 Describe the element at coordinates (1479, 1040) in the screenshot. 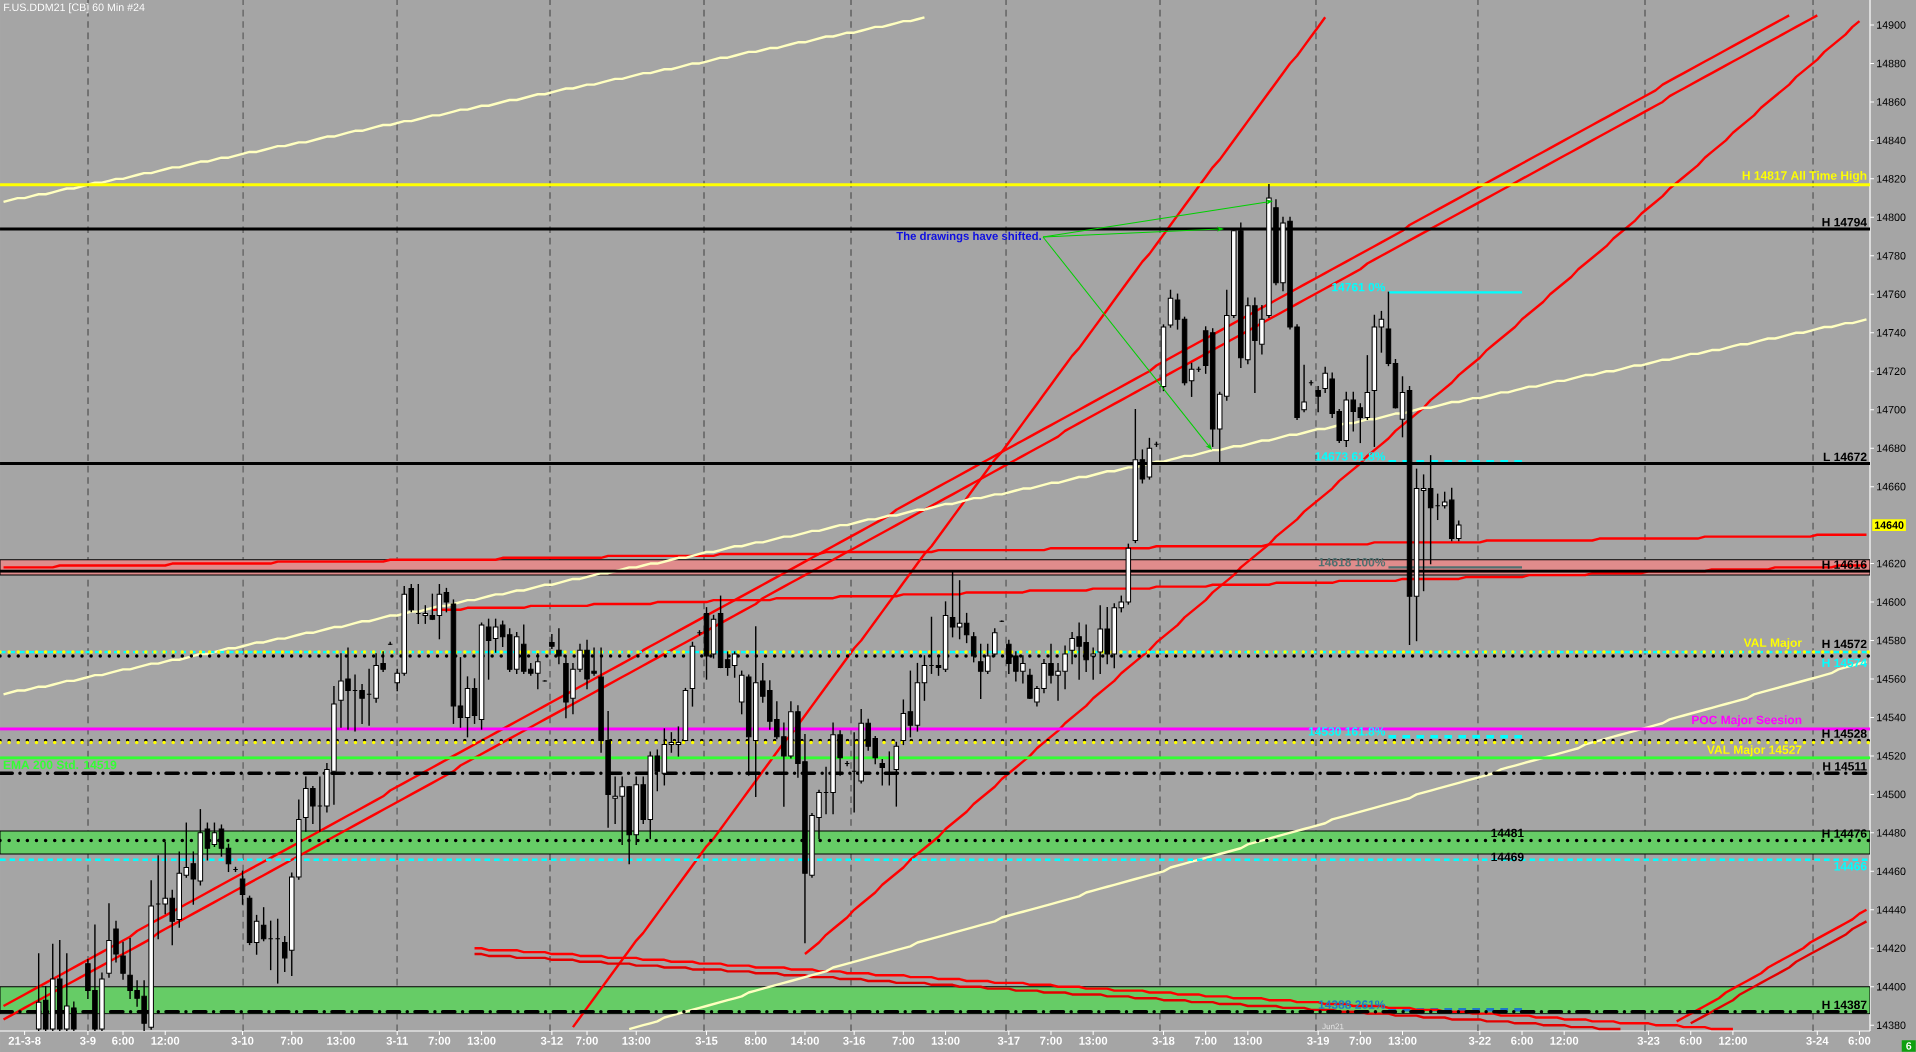

I see `x-tick-label: 3-22` at that location.